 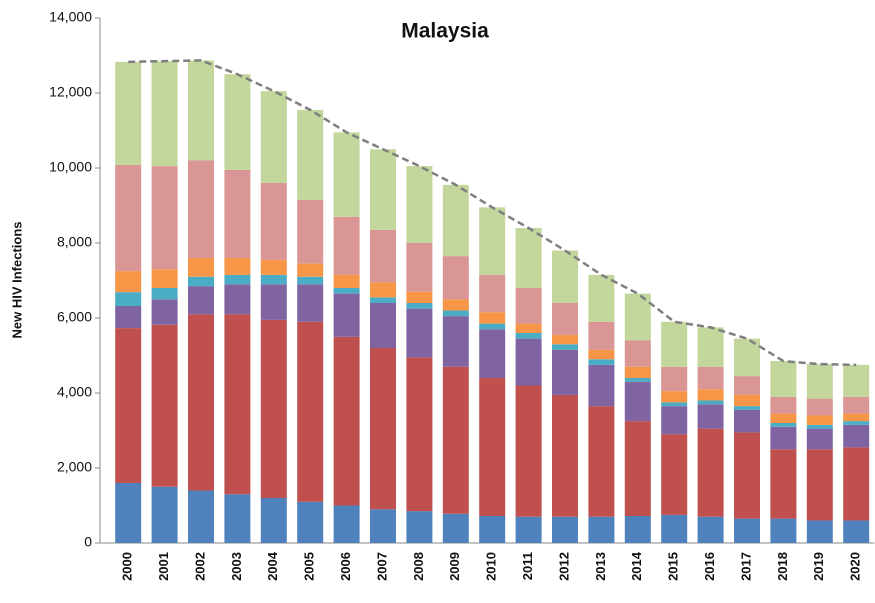 What do you see at coordinates (163, 566) in the screenshot?
I see `x-tick-label: 2001` at bounding box center [163, 566].